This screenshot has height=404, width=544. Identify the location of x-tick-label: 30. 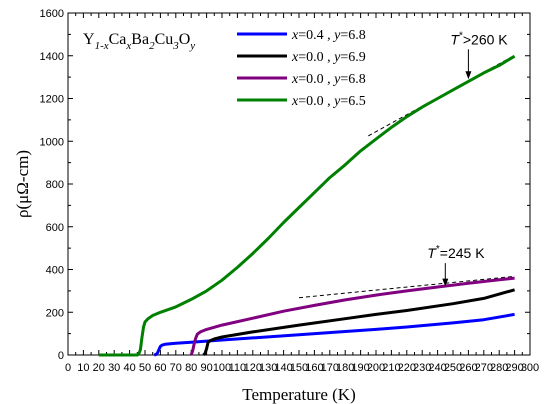
(114, 368).